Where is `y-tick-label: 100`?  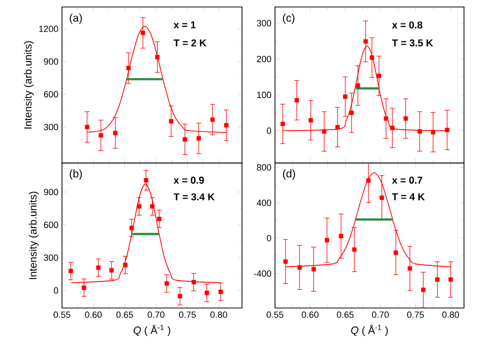
y-tick-label: 100 is located at coordinates (264, 95).